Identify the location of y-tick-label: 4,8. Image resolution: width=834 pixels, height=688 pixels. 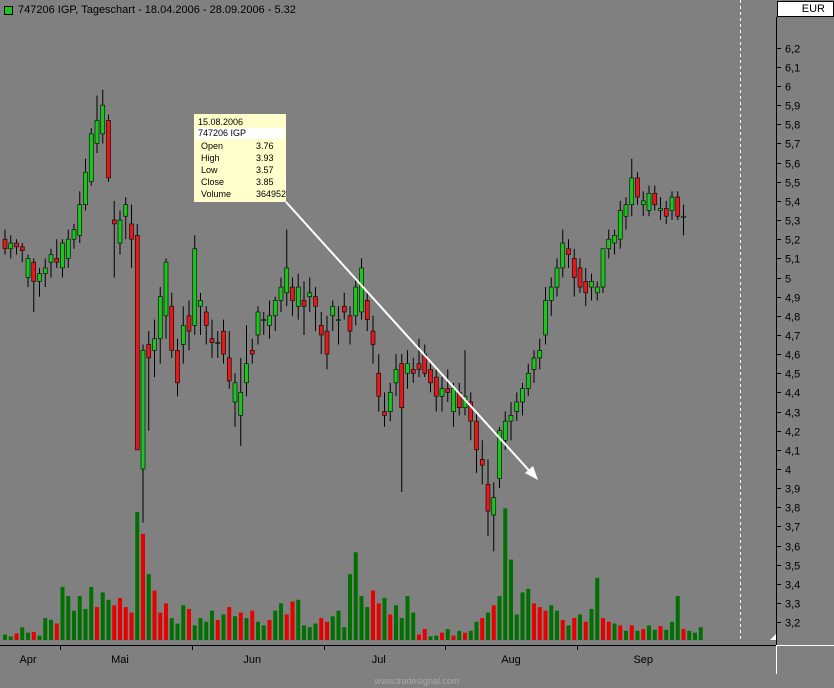
(792, 318).